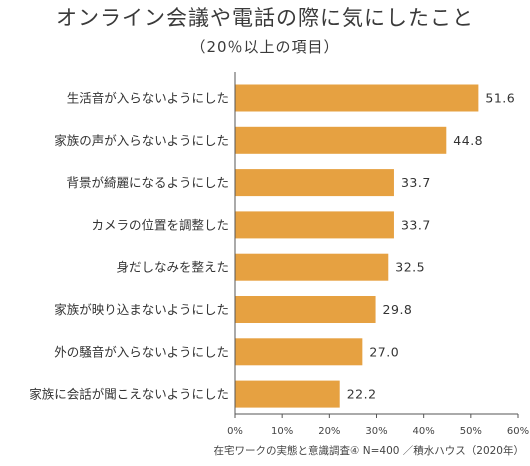 The image size is (530, 466). I want to click on x-tick-label: 40%, so click(424, 431).